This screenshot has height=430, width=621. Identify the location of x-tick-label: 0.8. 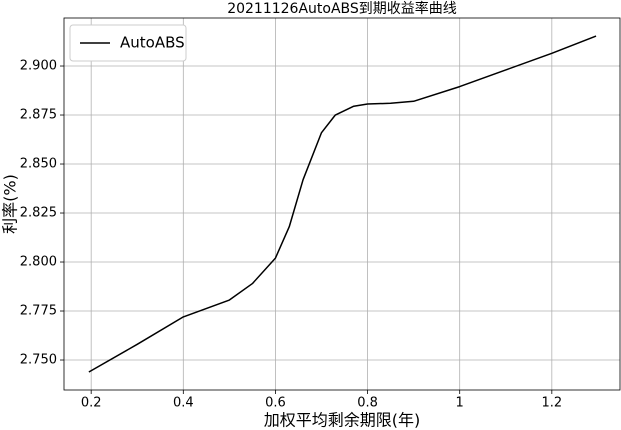
(367, 403).